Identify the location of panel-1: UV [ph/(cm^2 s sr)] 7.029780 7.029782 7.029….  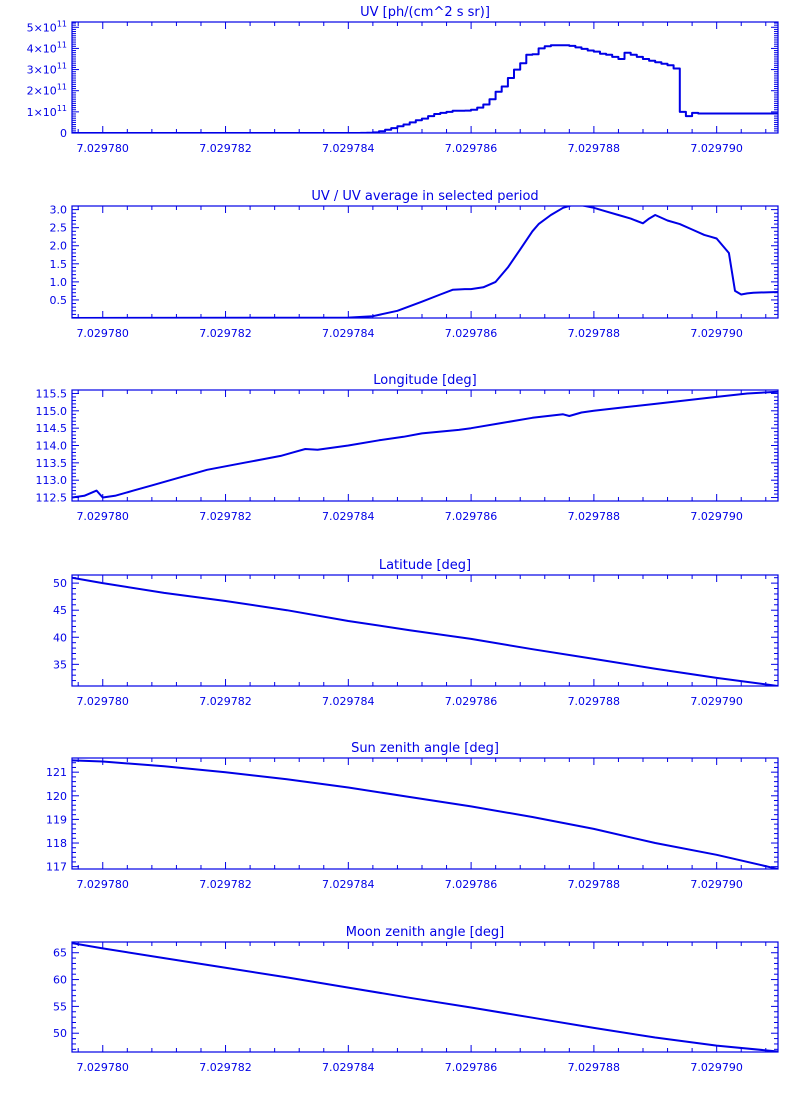
(403, 80).